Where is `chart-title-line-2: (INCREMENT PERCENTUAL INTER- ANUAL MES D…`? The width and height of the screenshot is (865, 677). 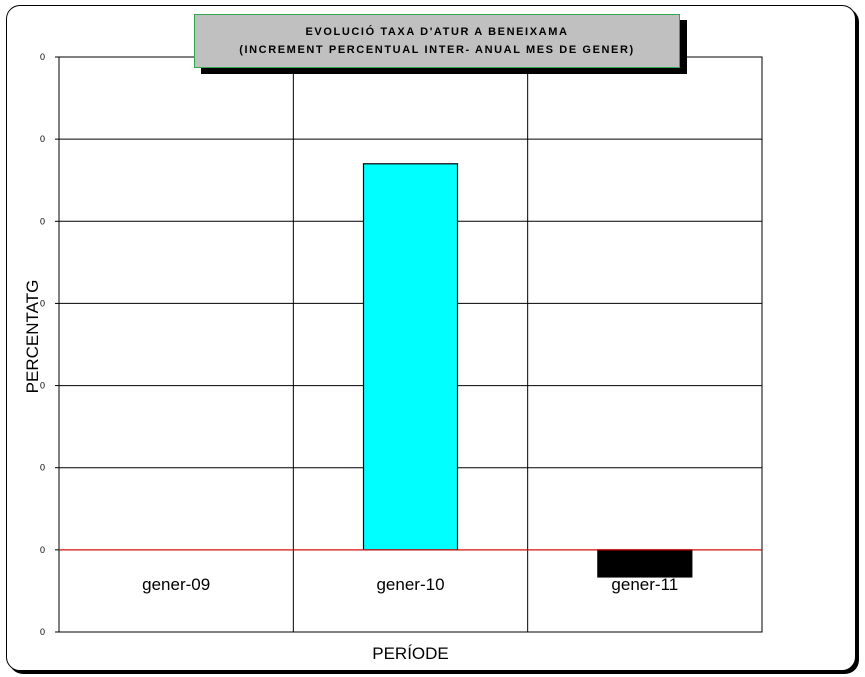
chart-title-line-2: (INCREMENT PERCENTUAL INTER- ANUAL MES D… is located at coordinates (437, 50).